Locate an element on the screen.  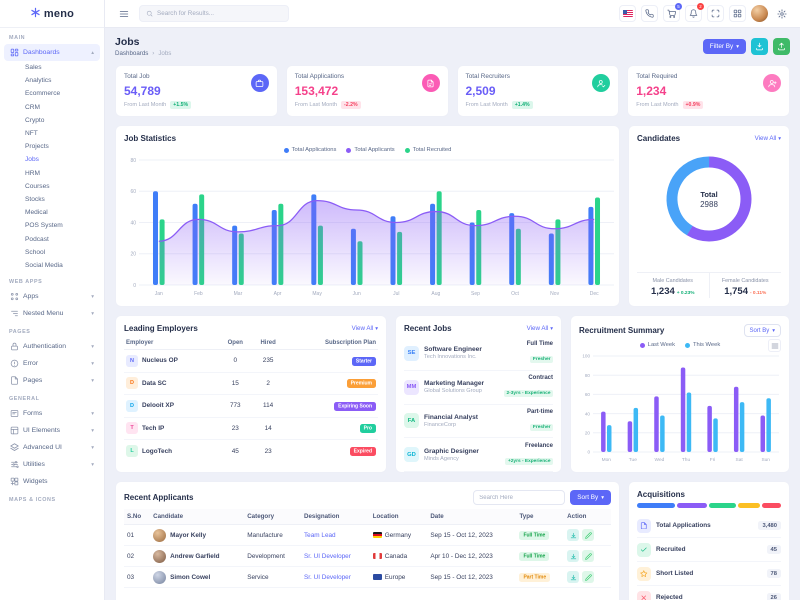
export-button is located at coordinates (781, 46).